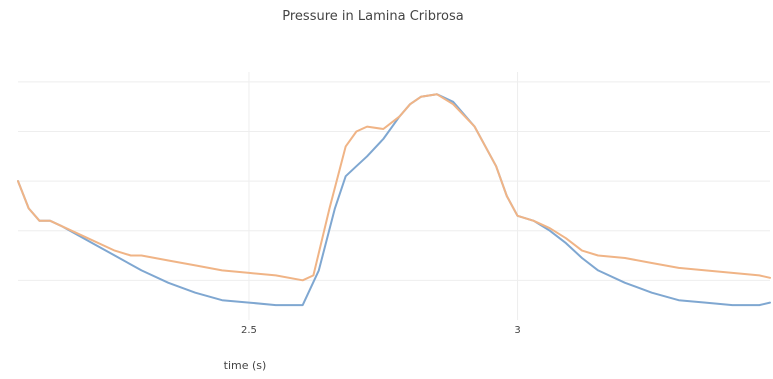 The image size is (773, 379). What do you see at coordinates (373, 16) in the screenshot?
I see `chart-title: Pressure in Lamina Cribrosa` at bounding box center [373, 16].